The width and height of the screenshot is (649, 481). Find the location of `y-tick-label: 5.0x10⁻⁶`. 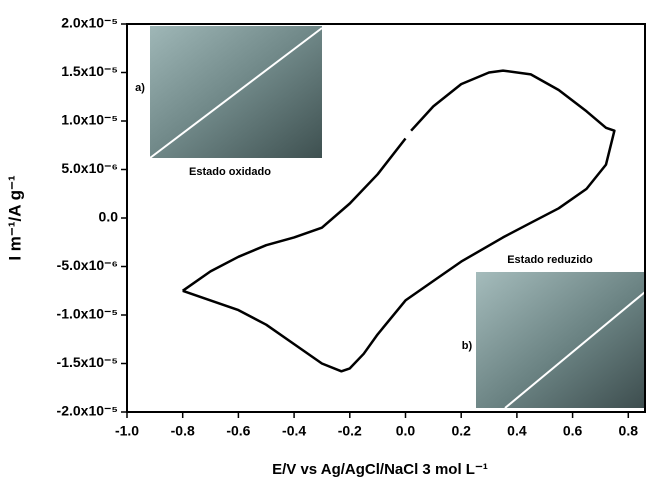

y-tick-label: 5.0x10⁻⁶ is located at coordinates (89, 168).